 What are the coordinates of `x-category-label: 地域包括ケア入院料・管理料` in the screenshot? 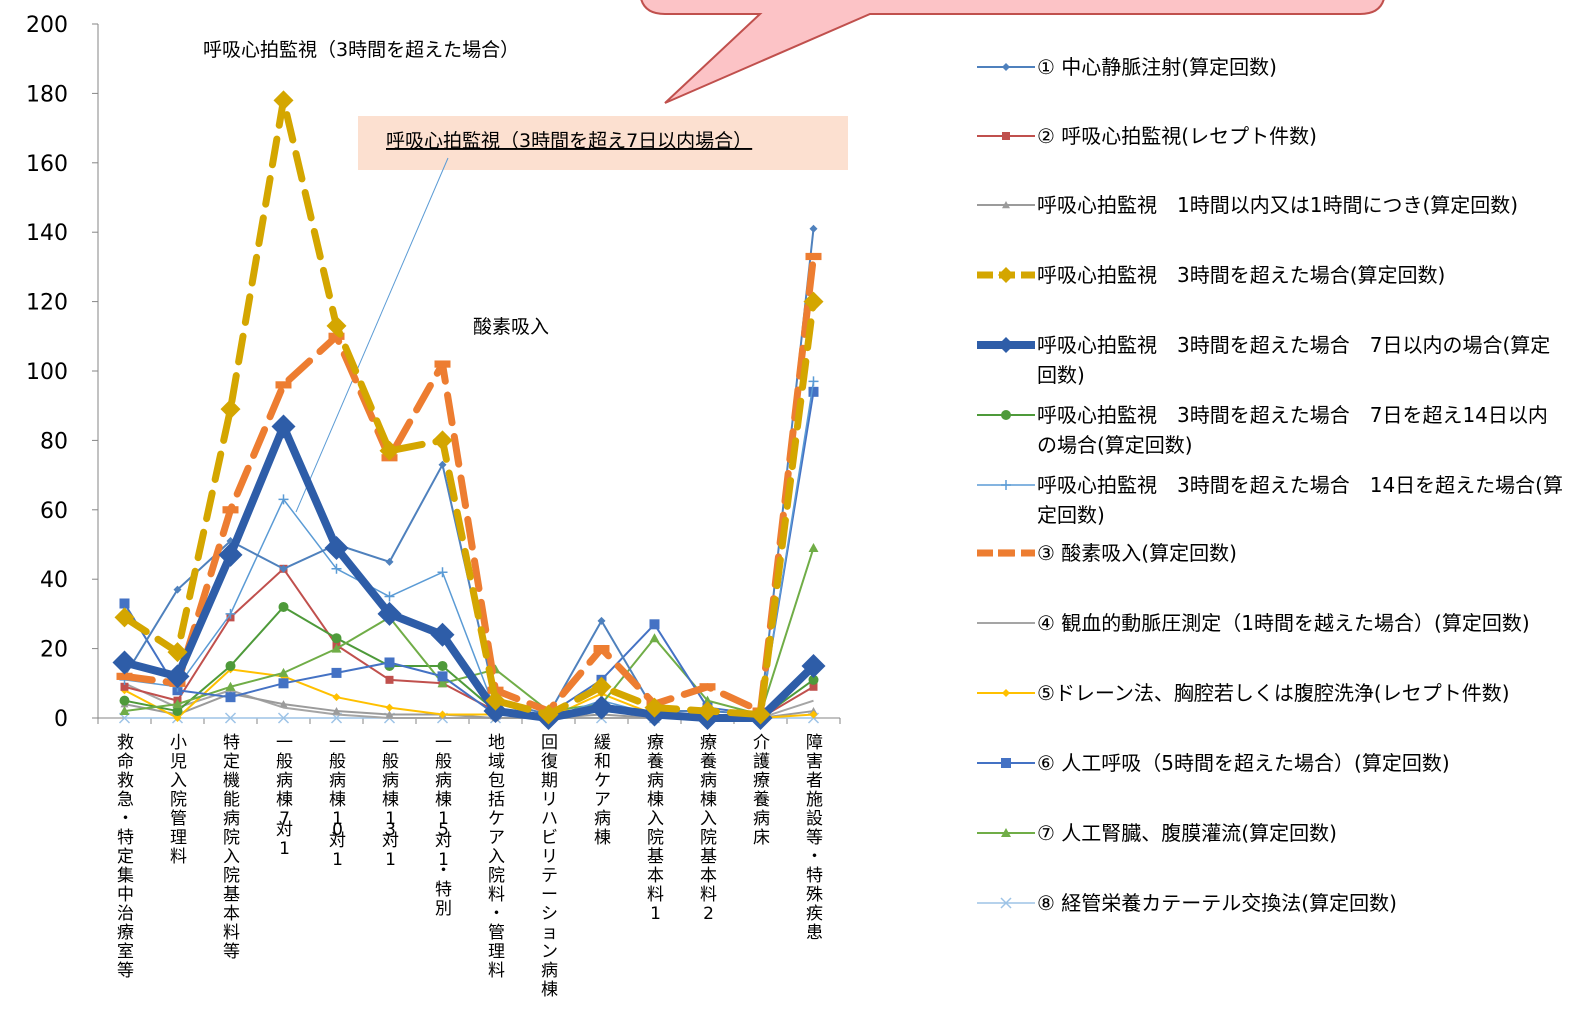 It's located at (496, 857).